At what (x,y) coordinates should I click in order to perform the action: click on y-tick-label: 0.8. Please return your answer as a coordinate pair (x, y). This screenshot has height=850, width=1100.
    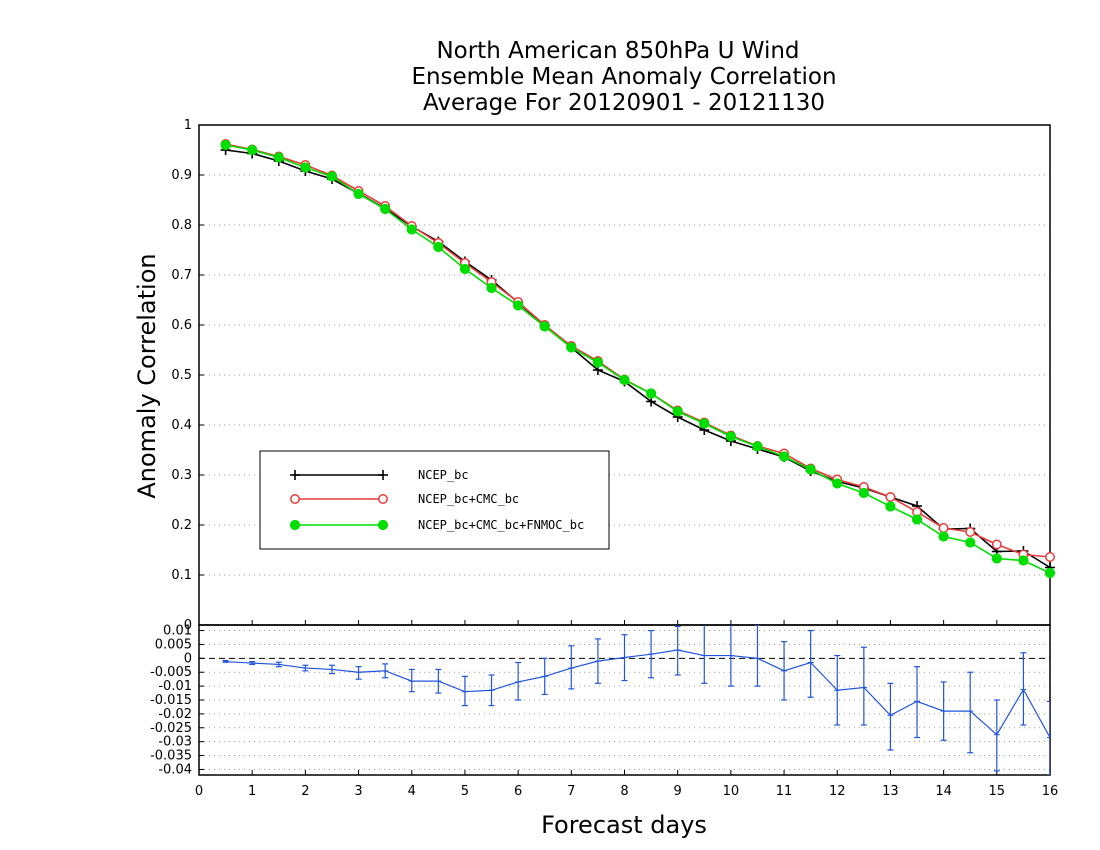
    Looking at the image, I should click on (181, 225).